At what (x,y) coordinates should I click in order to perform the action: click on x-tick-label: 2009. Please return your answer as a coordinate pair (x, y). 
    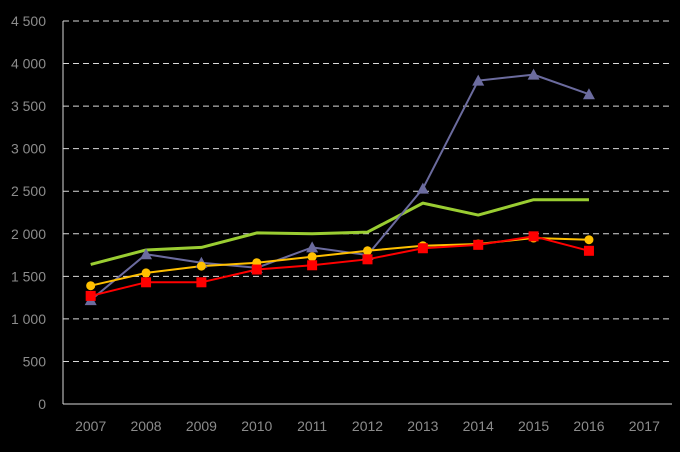
    Looking at the image, I should click on (201, 426).